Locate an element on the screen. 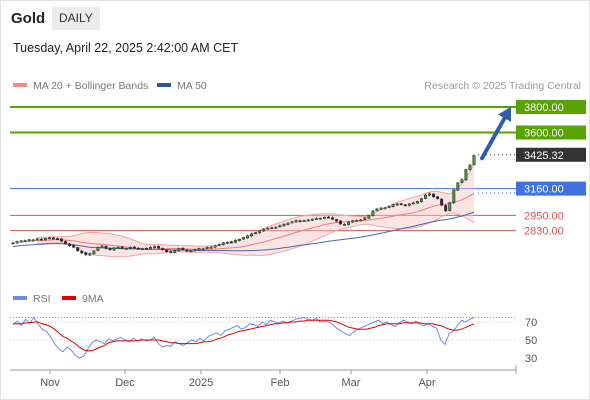 This screenshot has height=400, width=590. x-axis-label-0: Nov is located at coordinates (50, 383).